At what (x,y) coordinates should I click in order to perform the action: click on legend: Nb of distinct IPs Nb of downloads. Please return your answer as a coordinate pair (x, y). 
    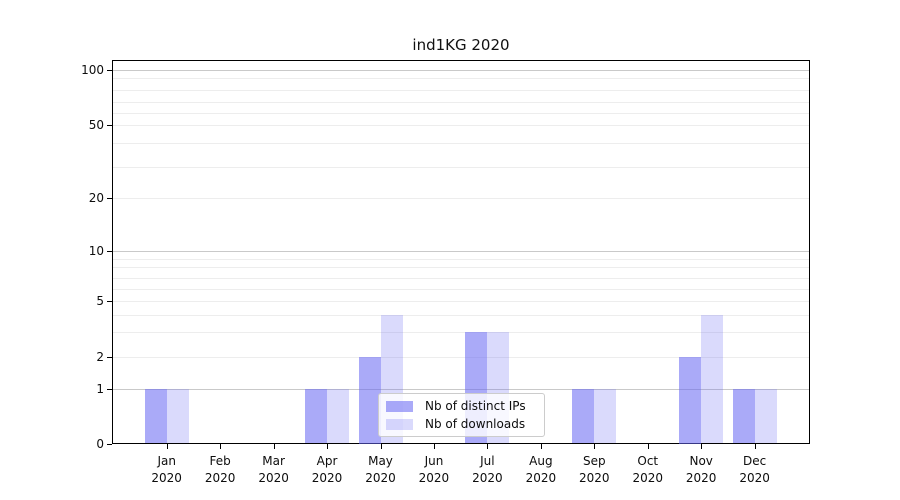
    Looking at the image, I should click on (461, 415).